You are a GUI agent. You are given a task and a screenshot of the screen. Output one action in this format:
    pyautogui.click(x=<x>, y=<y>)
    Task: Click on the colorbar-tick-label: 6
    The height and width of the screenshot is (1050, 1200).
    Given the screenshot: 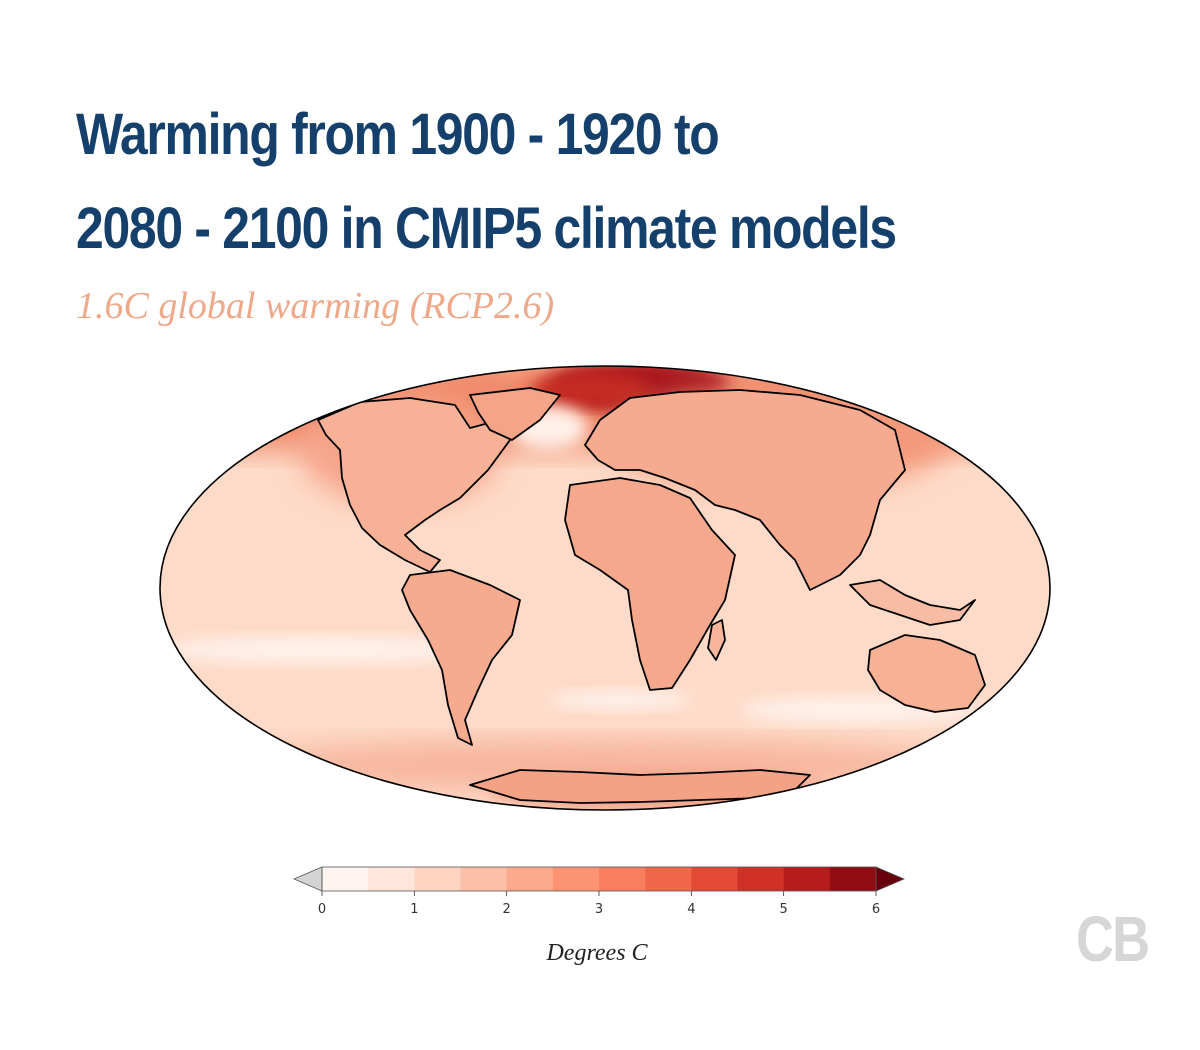 What is the action you would take?
    pyautogui.click(x=876, y=909)
    